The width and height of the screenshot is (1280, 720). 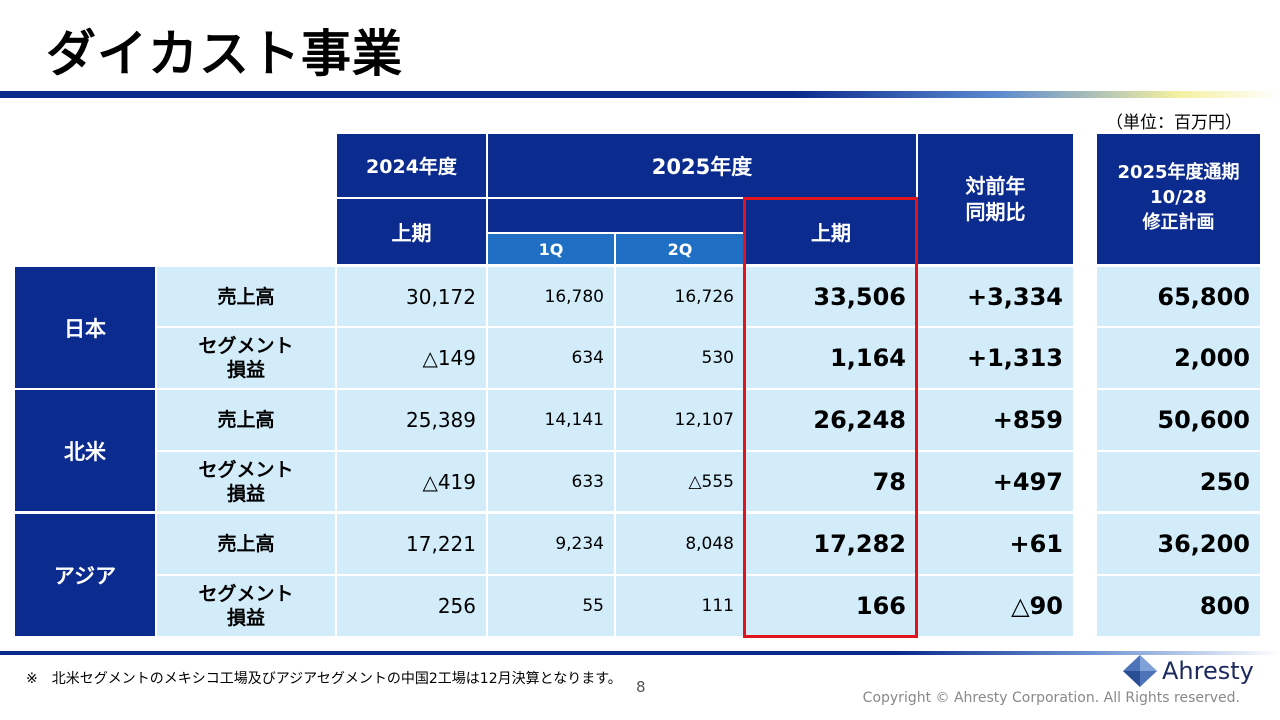 I want to click on header-h1-2024: 上期, so click(x=411, y=231).